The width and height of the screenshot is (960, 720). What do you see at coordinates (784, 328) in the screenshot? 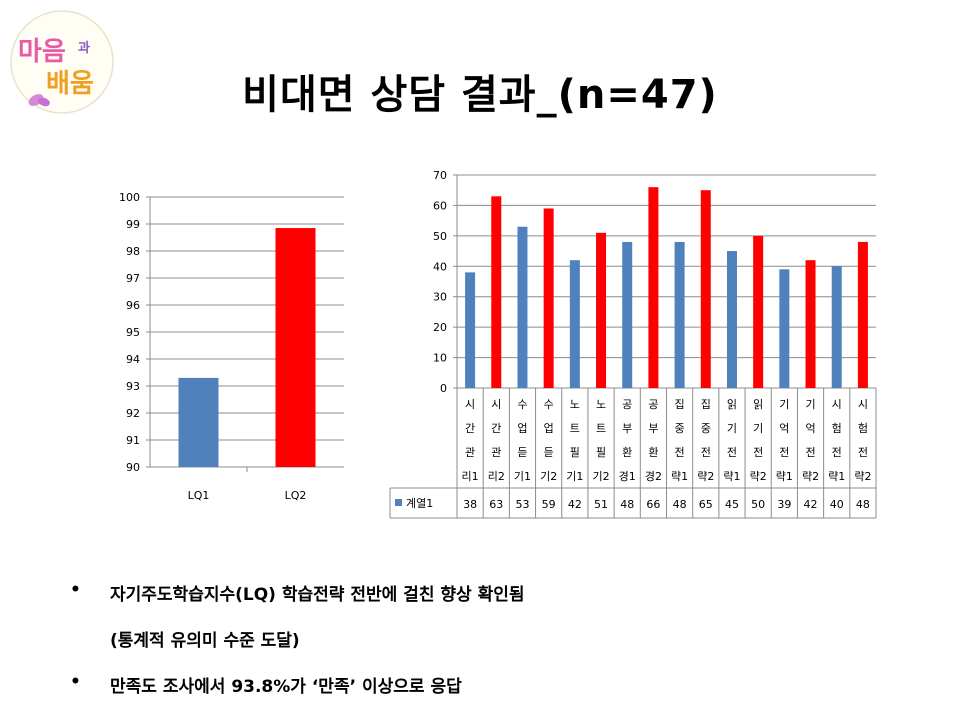
I see `bar-기억전략1` at bounding box center [784, 328].